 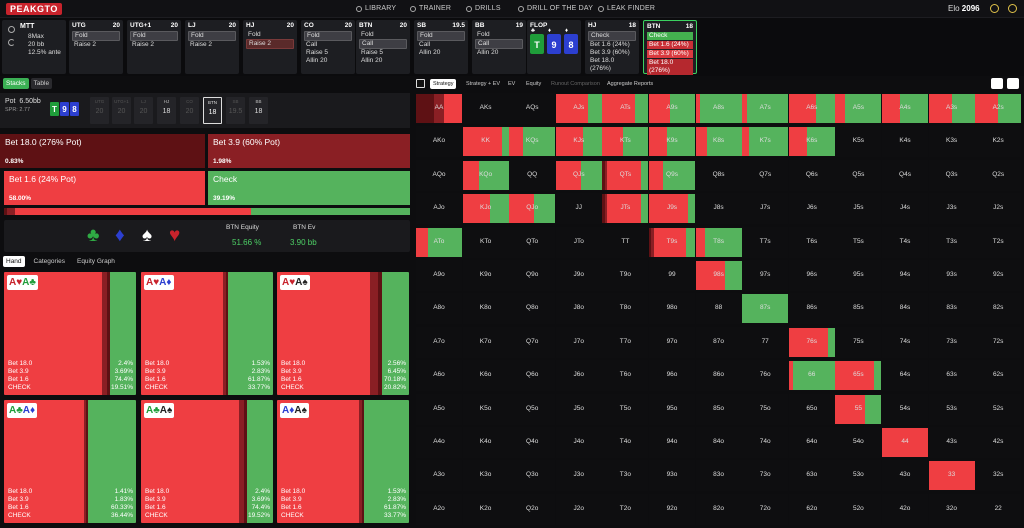 I want to click on hand-cell: K7s, so click(x=765, y=142).